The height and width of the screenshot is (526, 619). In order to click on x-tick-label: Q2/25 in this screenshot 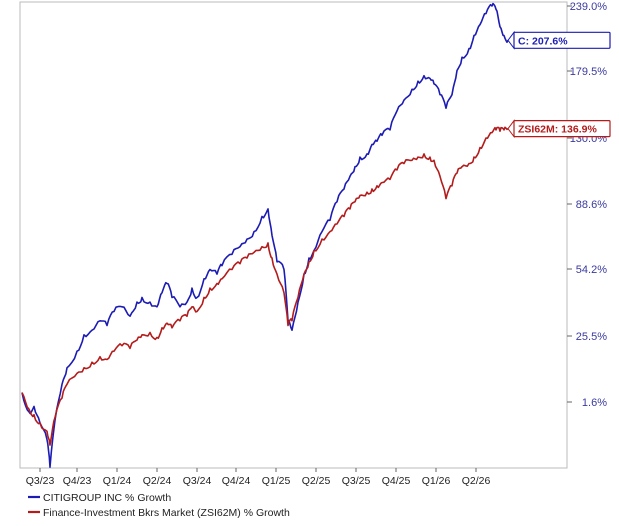, I will do `click(316, 481)`.